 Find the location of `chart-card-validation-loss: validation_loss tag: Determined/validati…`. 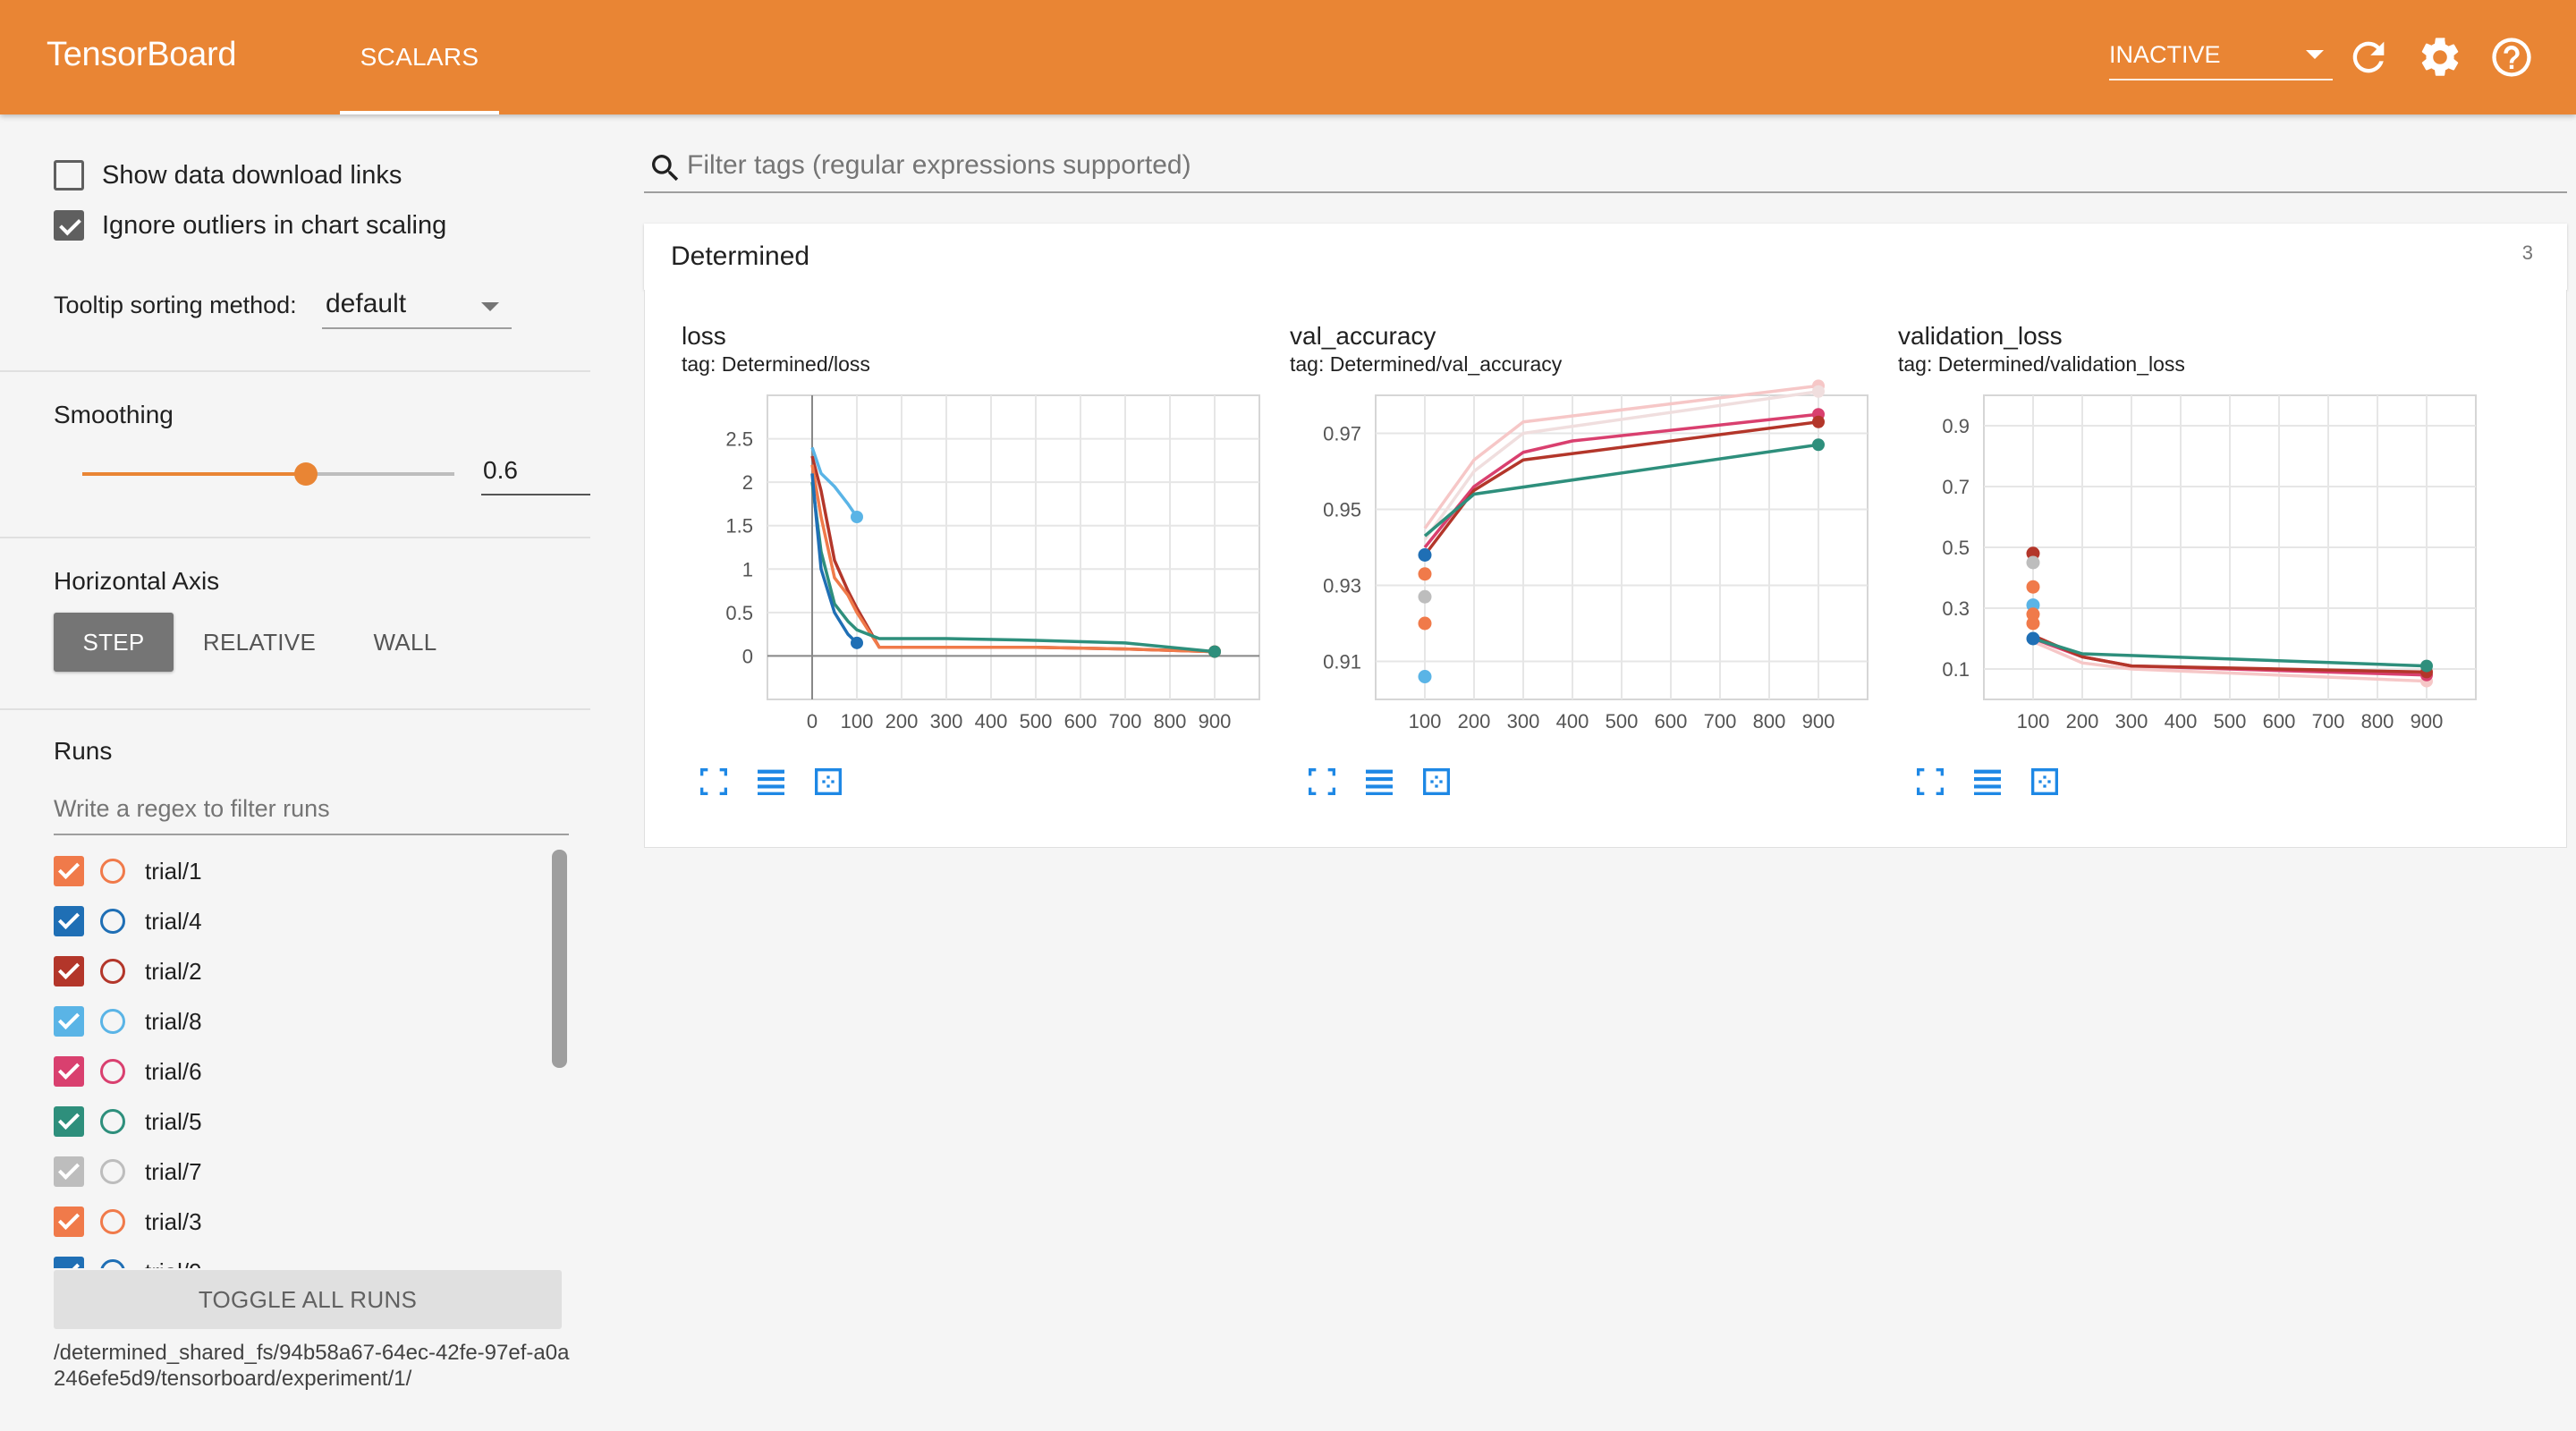

chart-card-validation-loss: validation_loss tag: Determined/validati… is located at coordinates (2173, 564).